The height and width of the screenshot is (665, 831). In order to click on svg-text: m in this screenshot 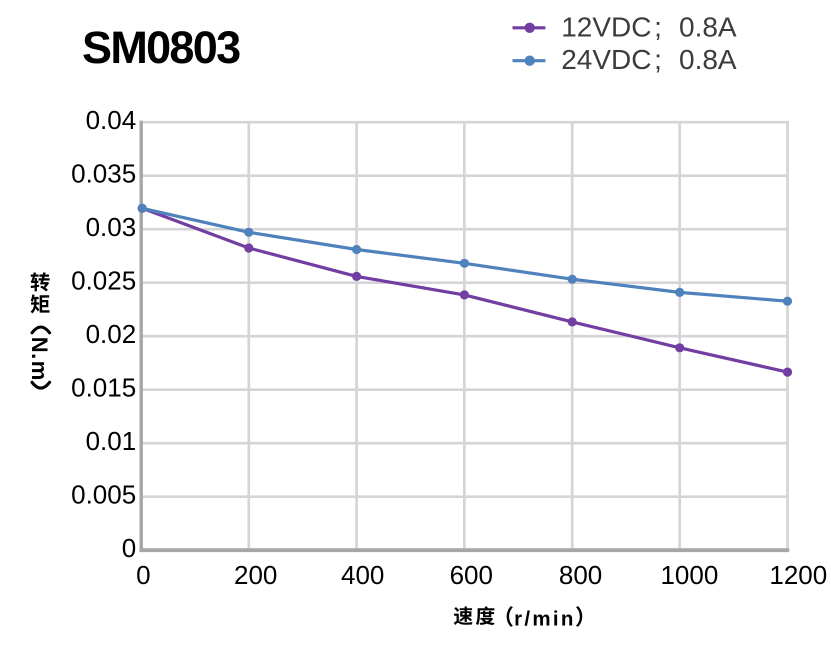, I will do `click(39, 371)`.